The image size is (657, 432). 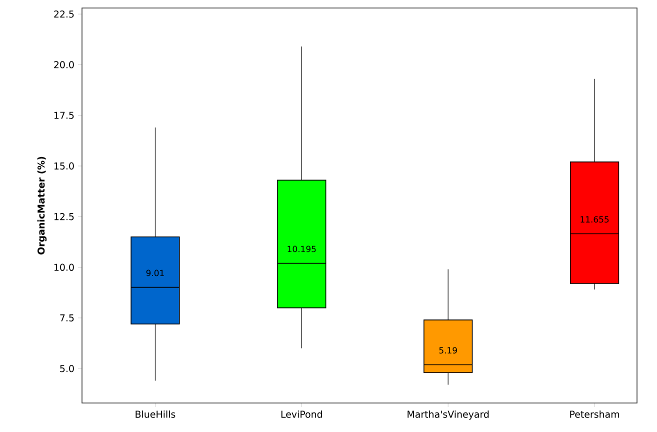 I want to click on y-tick-label: 17.5, so click(x=64, y=115).